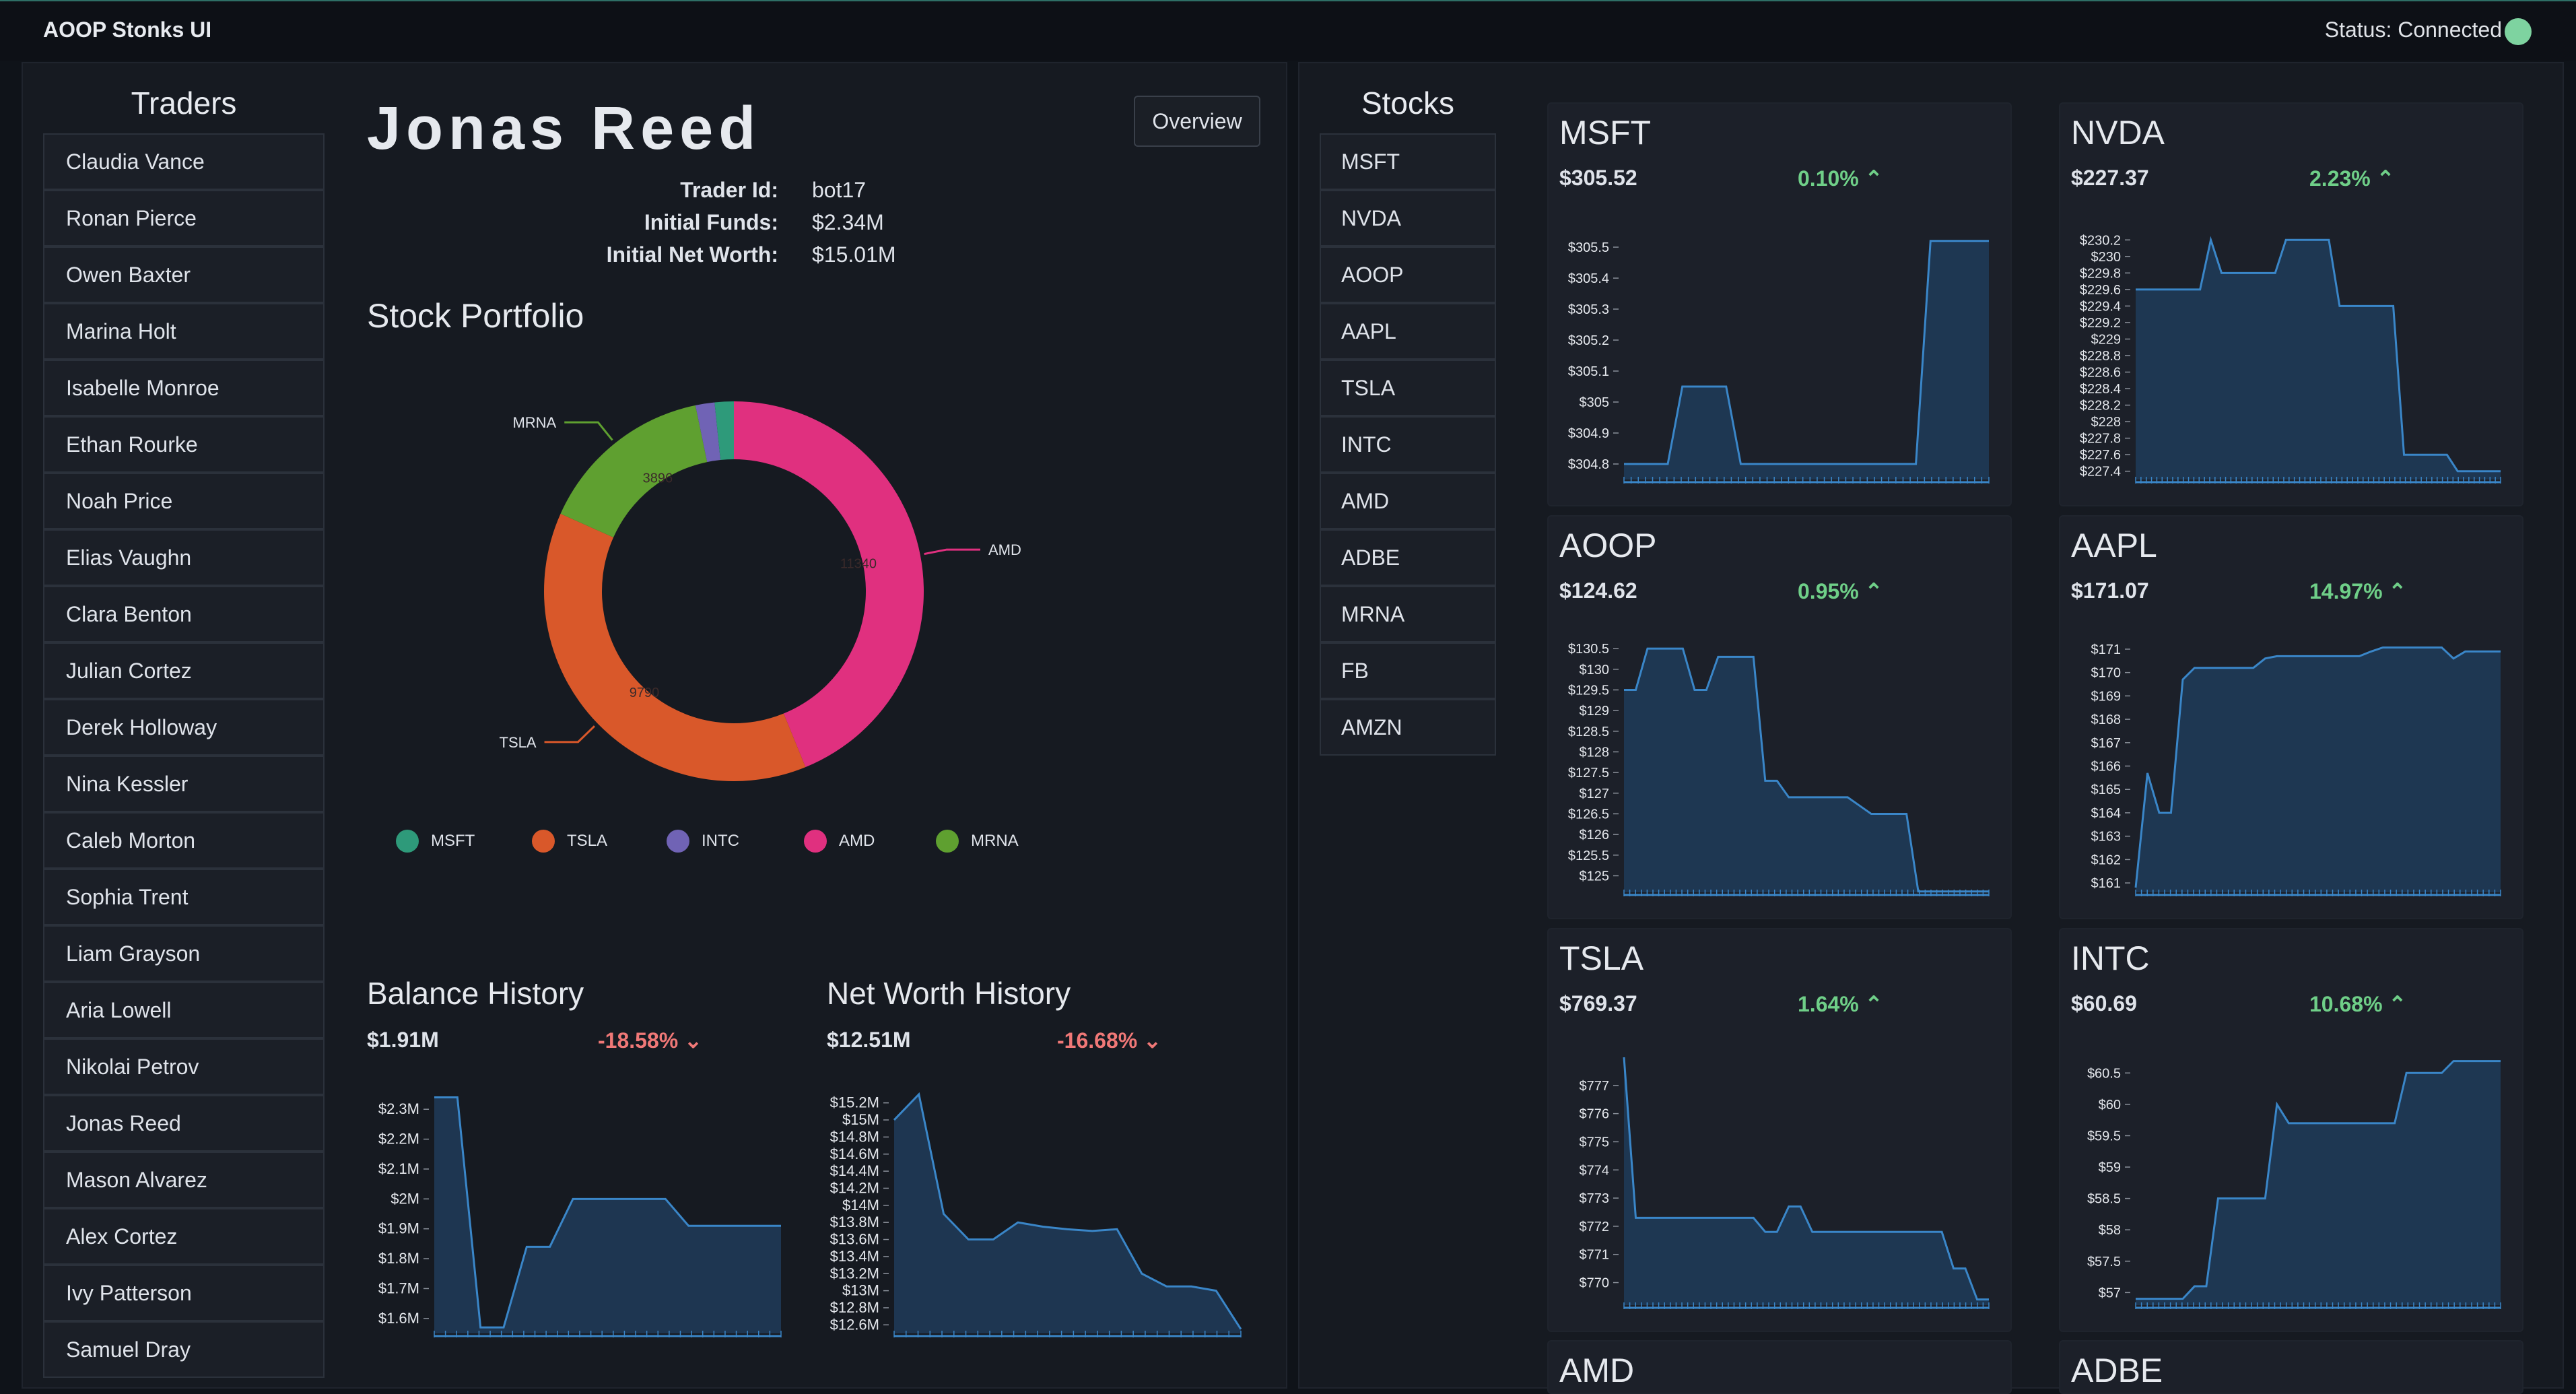 This screenshot has height=1394, width=2576. I want to click on donut-slice-intc, so click(708, 432).